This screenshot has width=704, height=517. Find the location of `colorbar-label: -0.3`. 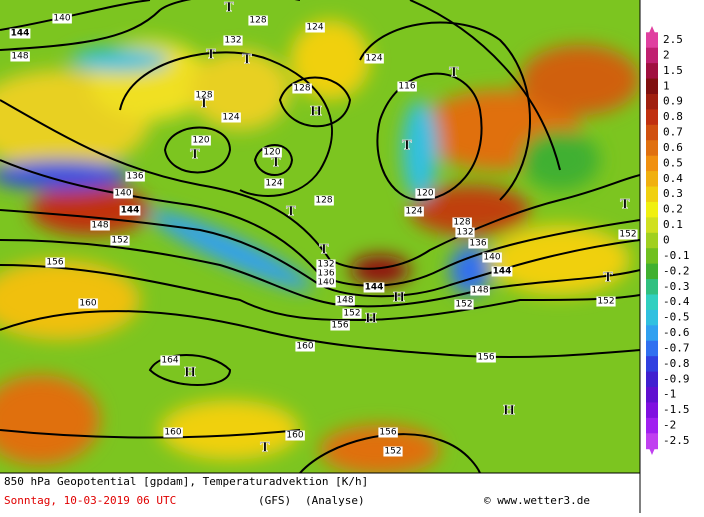

colorbar-label: -0.3 is located at coordinates (676, 286).